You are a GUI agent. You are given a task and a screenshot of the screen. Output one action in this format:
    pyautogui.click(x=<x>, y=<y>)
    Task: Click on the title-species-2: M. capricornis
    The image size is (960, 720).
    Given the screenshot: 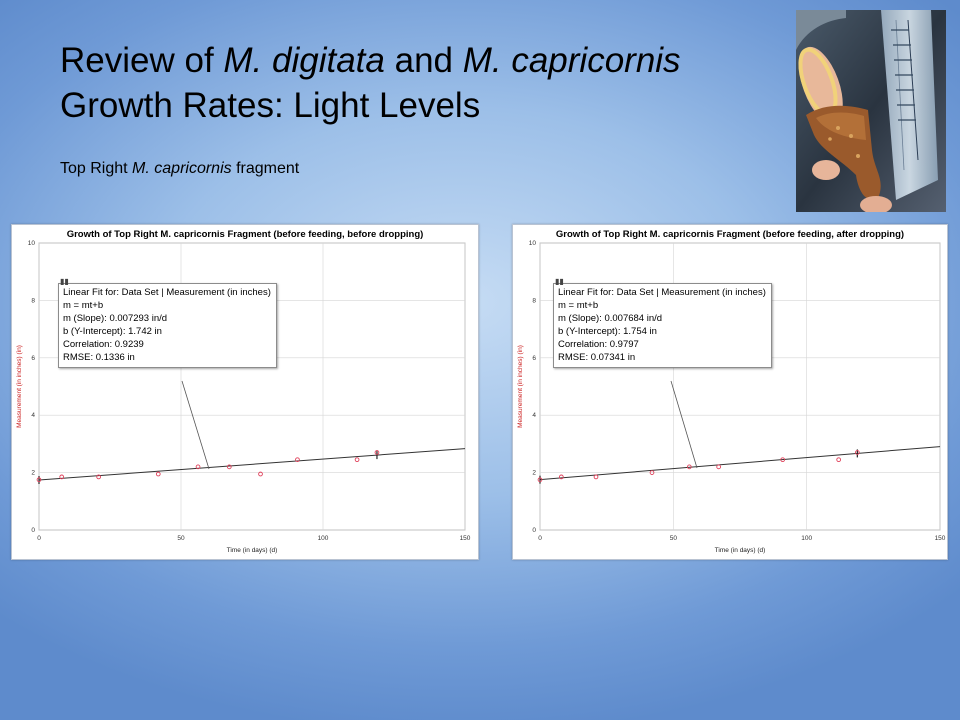 What is the action you would take?
    pyautogui.click(x=571, y=60)
    